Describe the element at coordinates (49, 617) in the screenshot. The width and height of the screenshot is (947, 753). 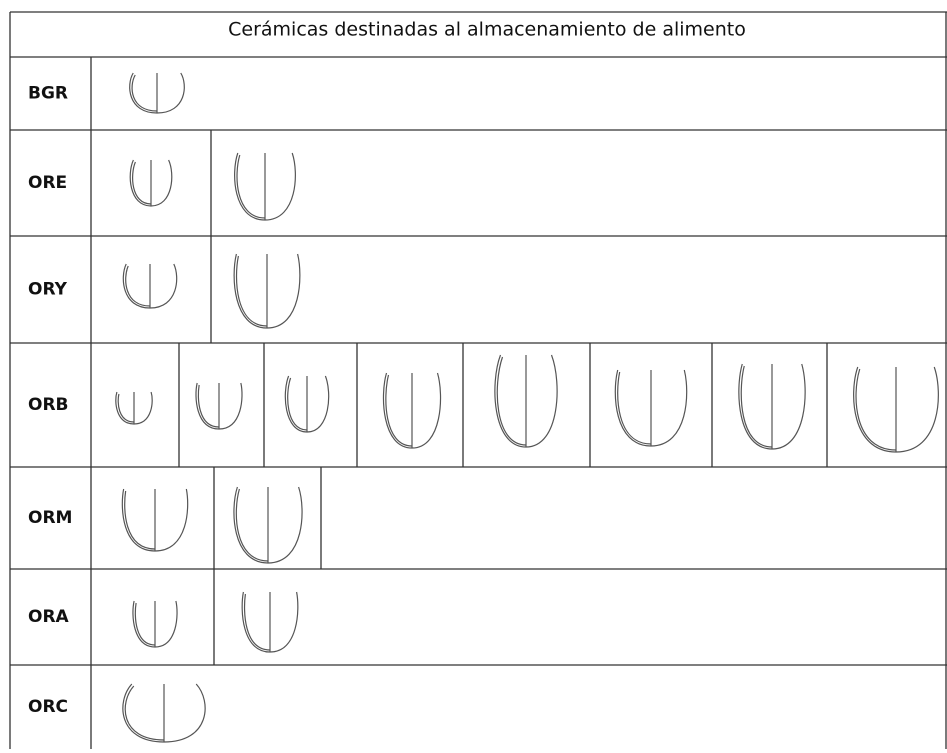
I see `row-label: ORA` at that location.